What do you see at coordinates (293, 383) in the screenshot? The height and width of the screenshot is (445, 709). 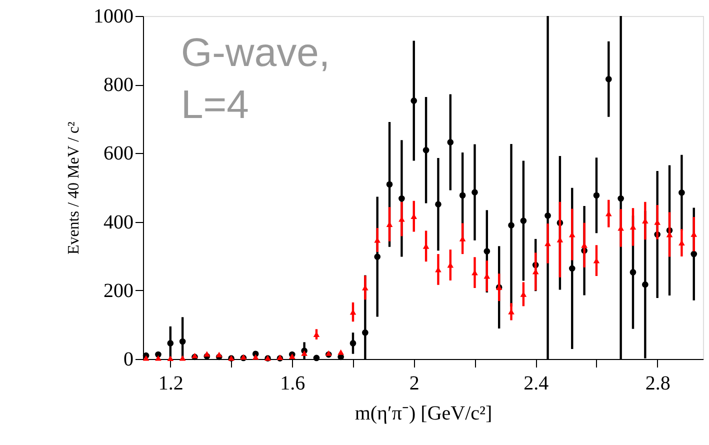 I see `x-tick-label: 1.6` at bounding box center [293, 383].